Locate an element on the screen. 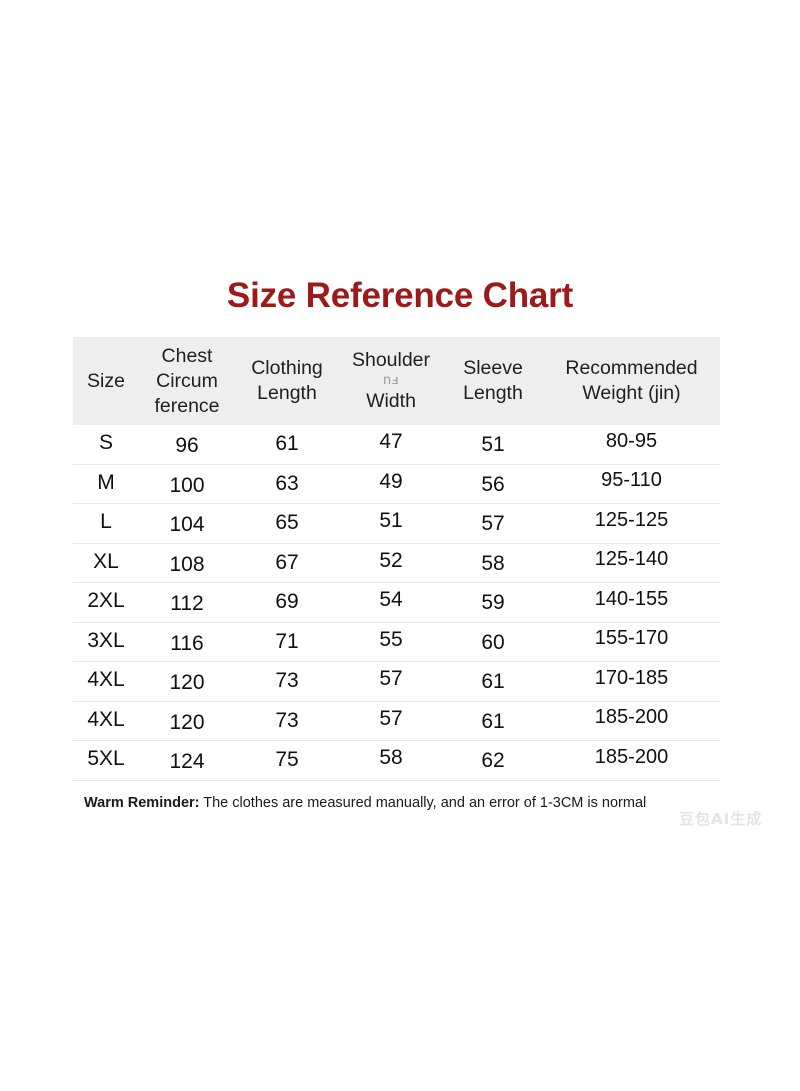 Image resolution: width=800 pixels, height=1091 pixels. table-row: 4XL 120 73 57 61 170-185 is located at coordinates (396, 682).